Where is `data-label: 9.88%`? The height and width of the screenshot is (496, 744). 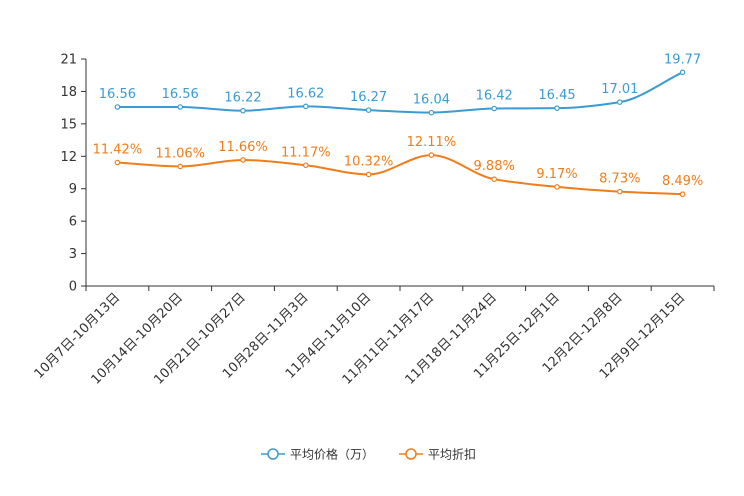
data-label: 9.88% is located at coordinates (494, 166).